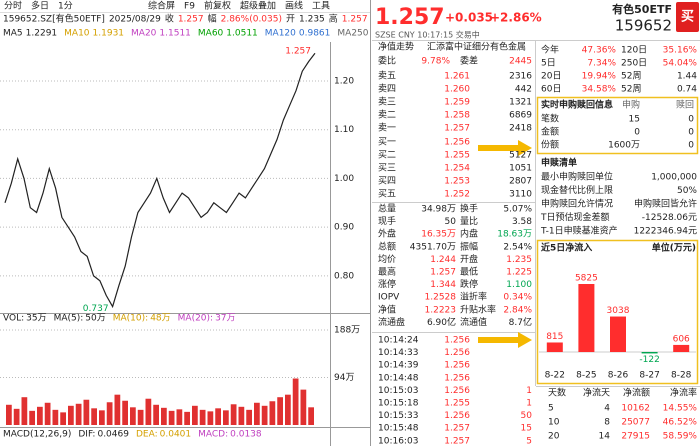 The image size is (700, 446). I want to click on trade-time: 10:14:33, so click(398, 353).